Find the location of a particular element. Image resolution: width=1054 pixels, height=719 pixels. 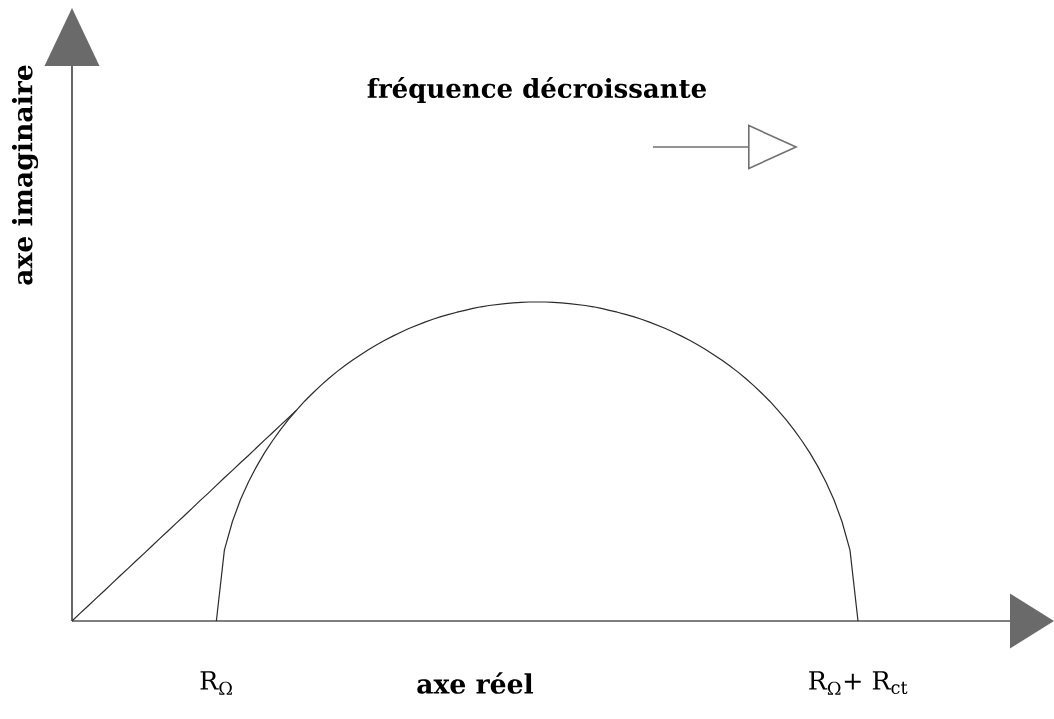

text: fréquence décroissante is located at coordinates (536, 90).